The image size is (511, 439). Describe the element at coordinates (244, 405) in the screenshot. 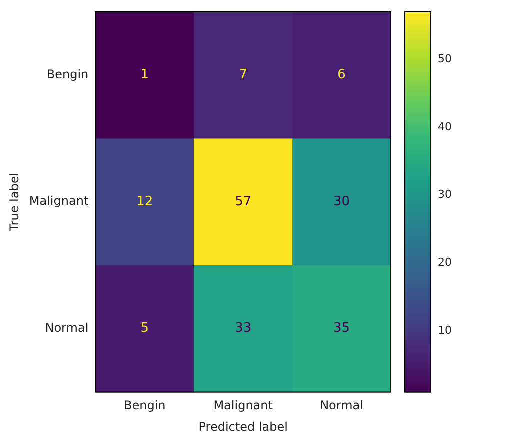

I see `x-tick-label: Malignant` at that location.